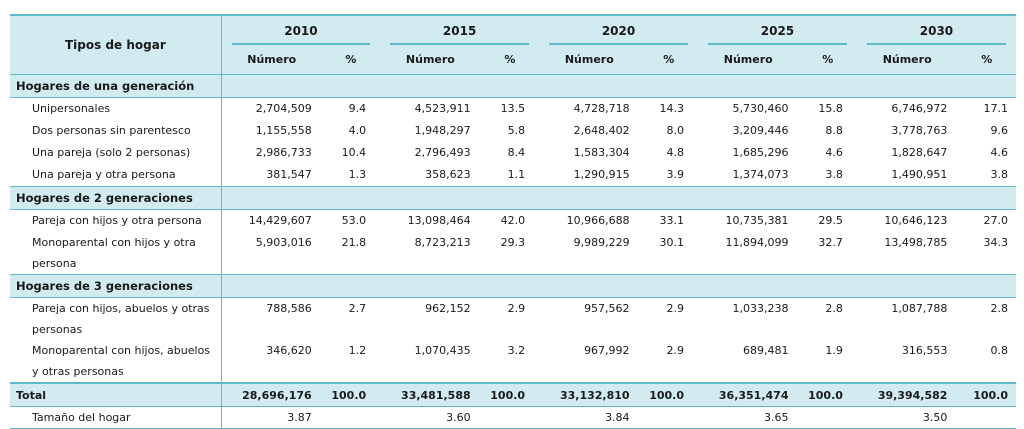 Image resolution: width=1024 pixels, height=429 pixels. Describe the element at coordinates (830, 108) in the screenshot. I see `cell-percent: 15.8` at that location.